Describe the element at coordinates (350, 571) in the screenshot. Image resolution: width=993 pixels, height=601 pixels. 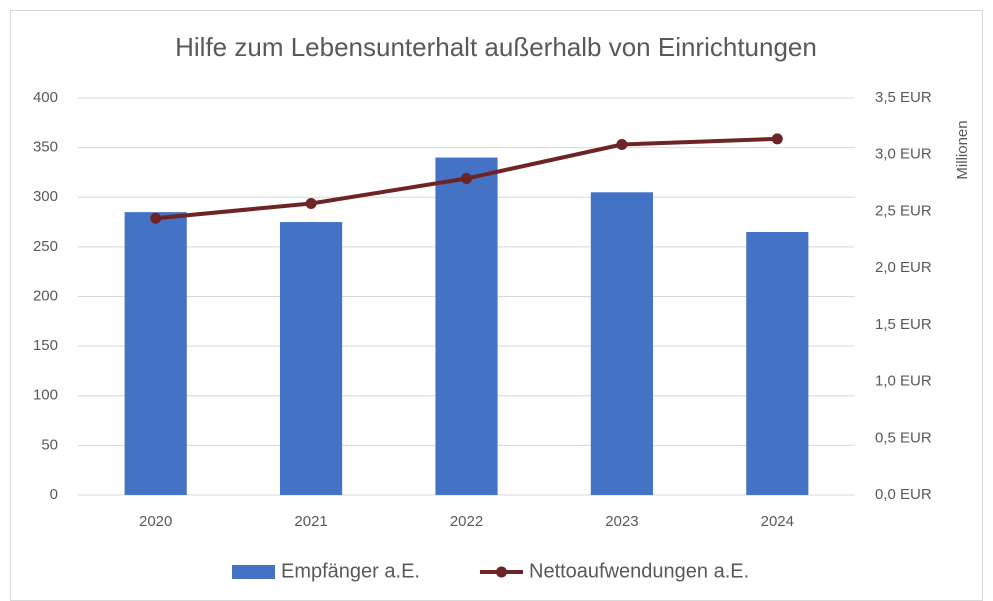
I see `legend-label: Empfänger a.E.` at that location.